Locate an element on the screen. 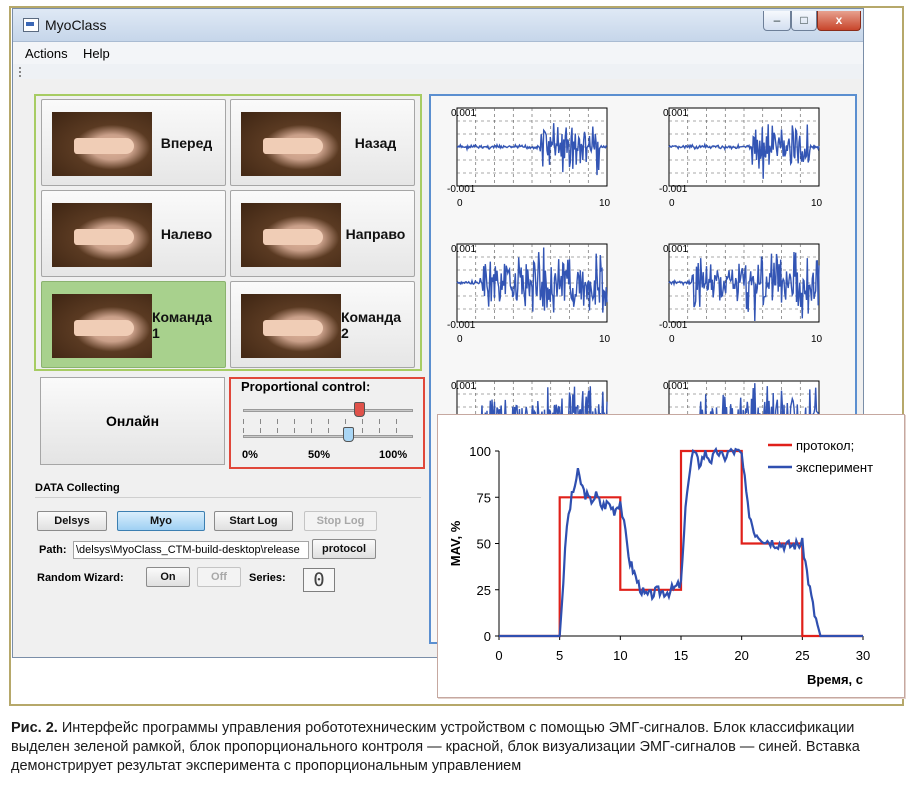 This screenshot has height=796, width=916. command-label: Назад is located at coordinates (375, 142).